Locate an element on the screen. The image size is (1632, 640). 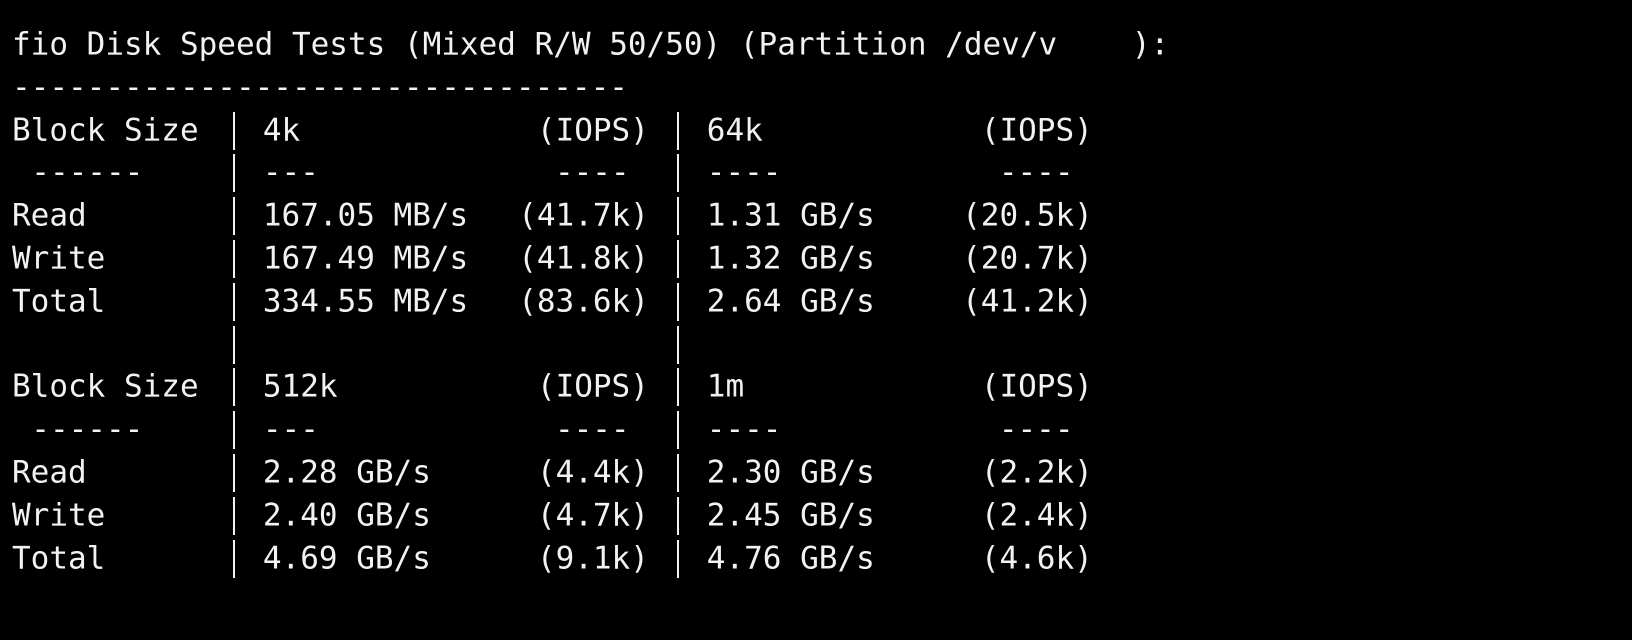
cell: (20.7k) is located at coordinates (1027, 258).